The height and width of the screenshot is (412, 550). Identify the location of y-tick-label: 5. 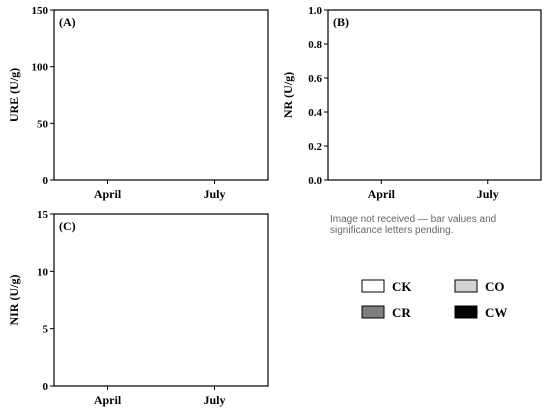
(46, 330).